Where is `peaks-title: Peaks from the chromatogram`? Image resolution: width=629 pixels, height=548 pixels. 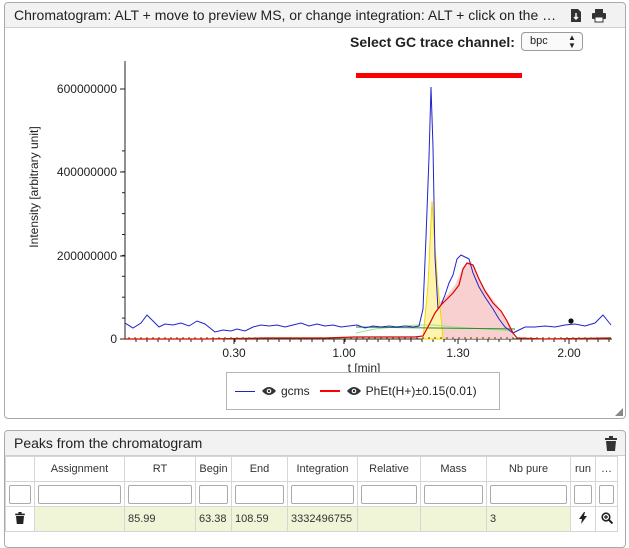 peaks-title: Peaks from the chromatogram is located at coordinates (108, 443).